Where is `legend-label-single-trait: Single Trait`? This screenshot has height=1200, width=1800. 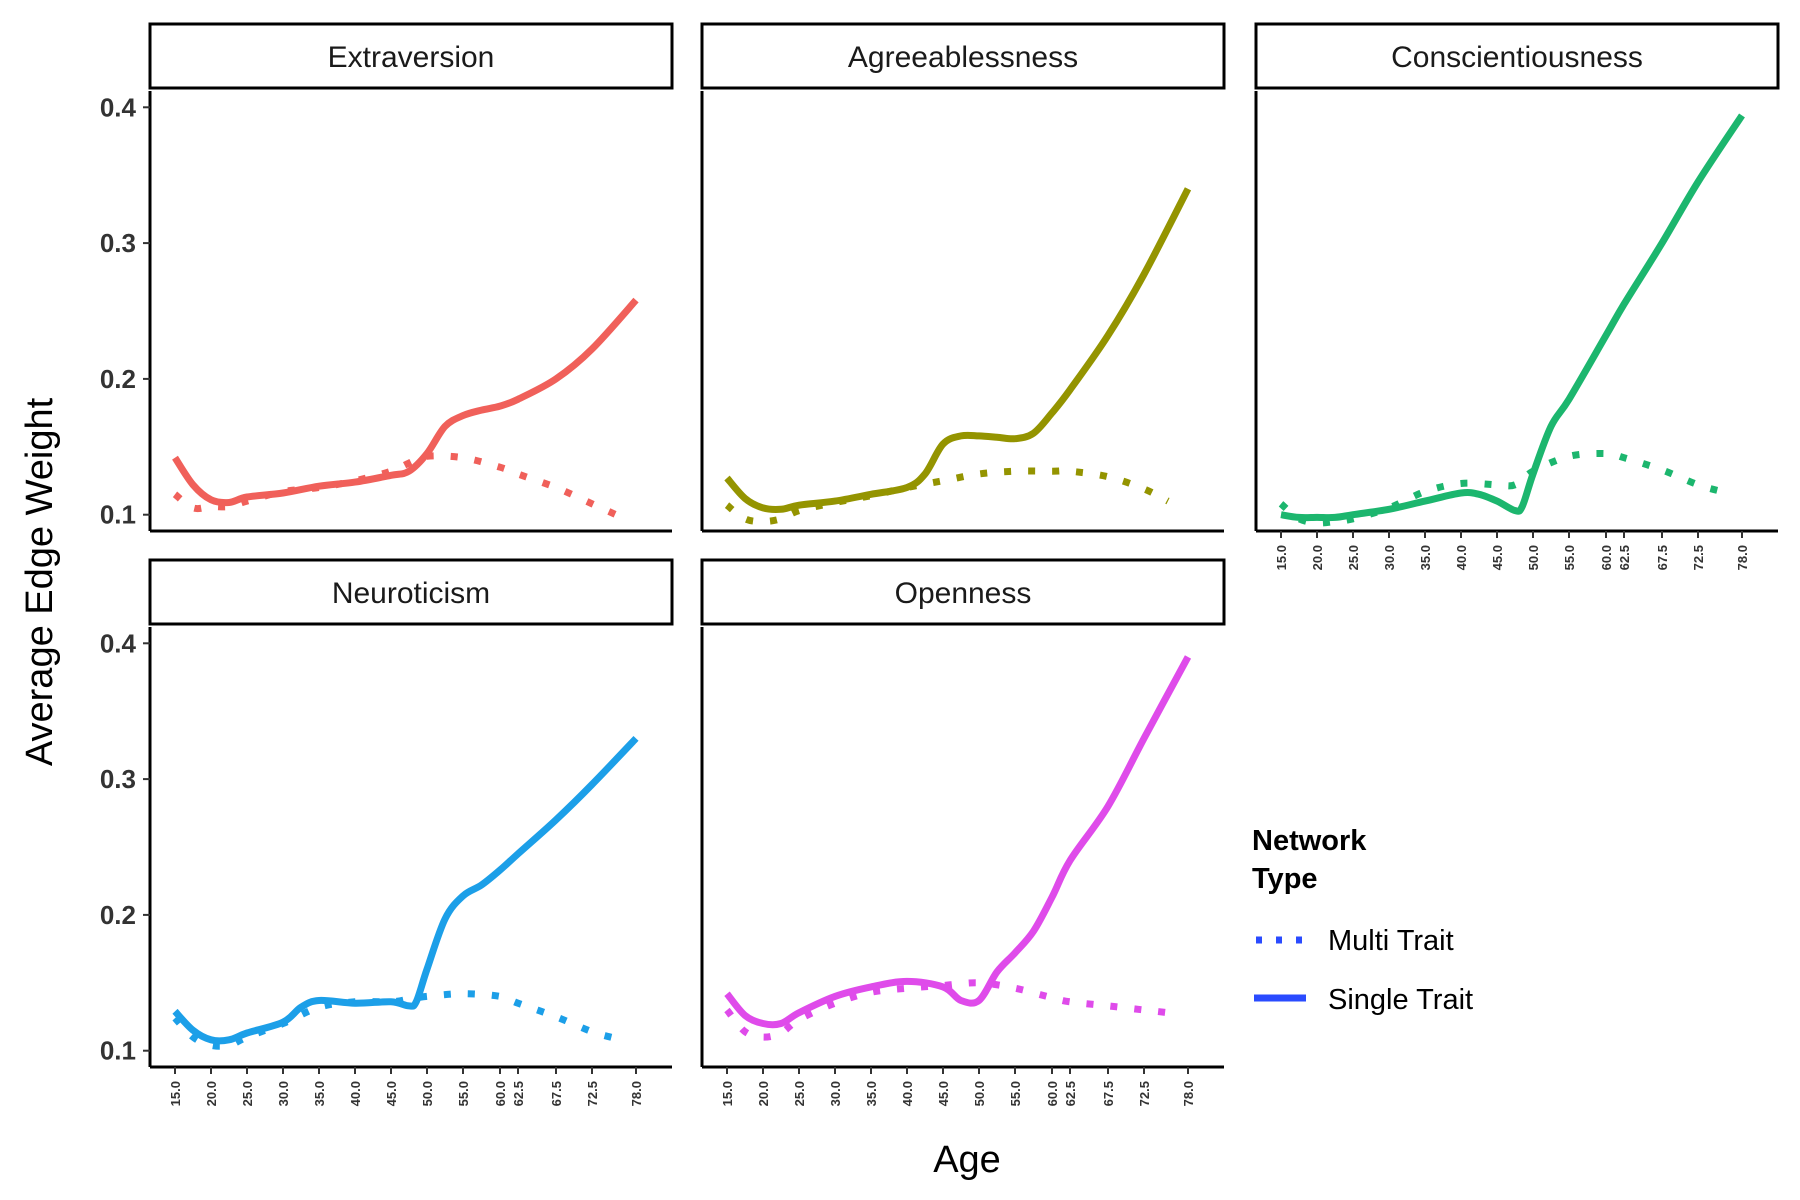
legend-label-single-trait: Single Trait is located at coordinates (1400, 1000).